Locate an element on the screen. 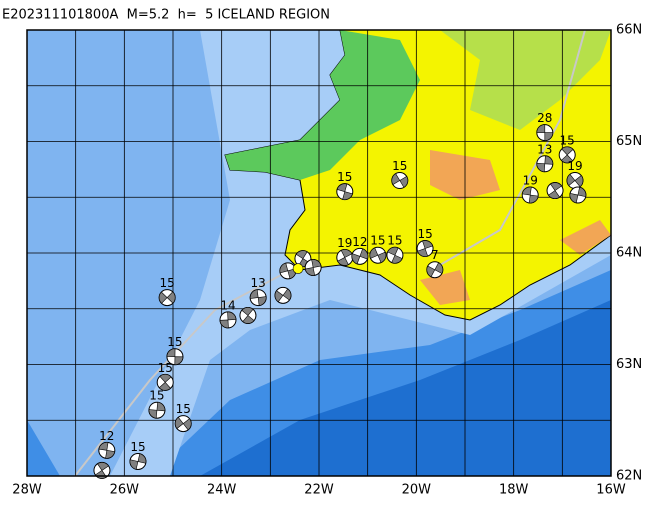  event-label: 14 is located at coordinates (227, 305).